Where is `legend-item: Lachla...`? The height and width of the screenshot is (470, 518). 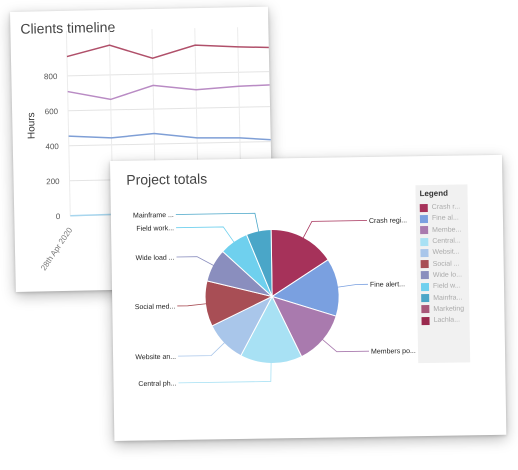
legend-item: Lachla... is located at coordinates (443, 320).